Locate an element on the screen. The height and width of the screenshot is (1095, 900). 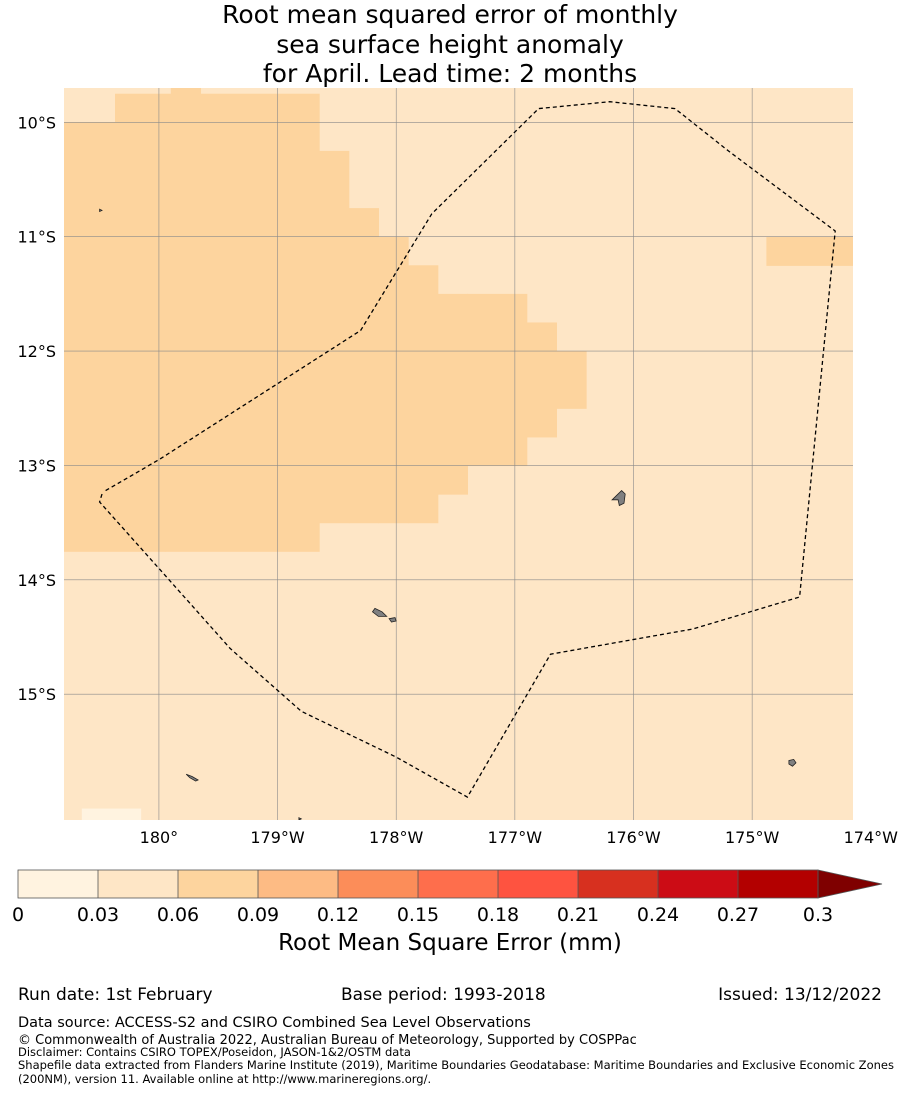
lon-tick-label: 175°W is located at coordinates (752, 837).